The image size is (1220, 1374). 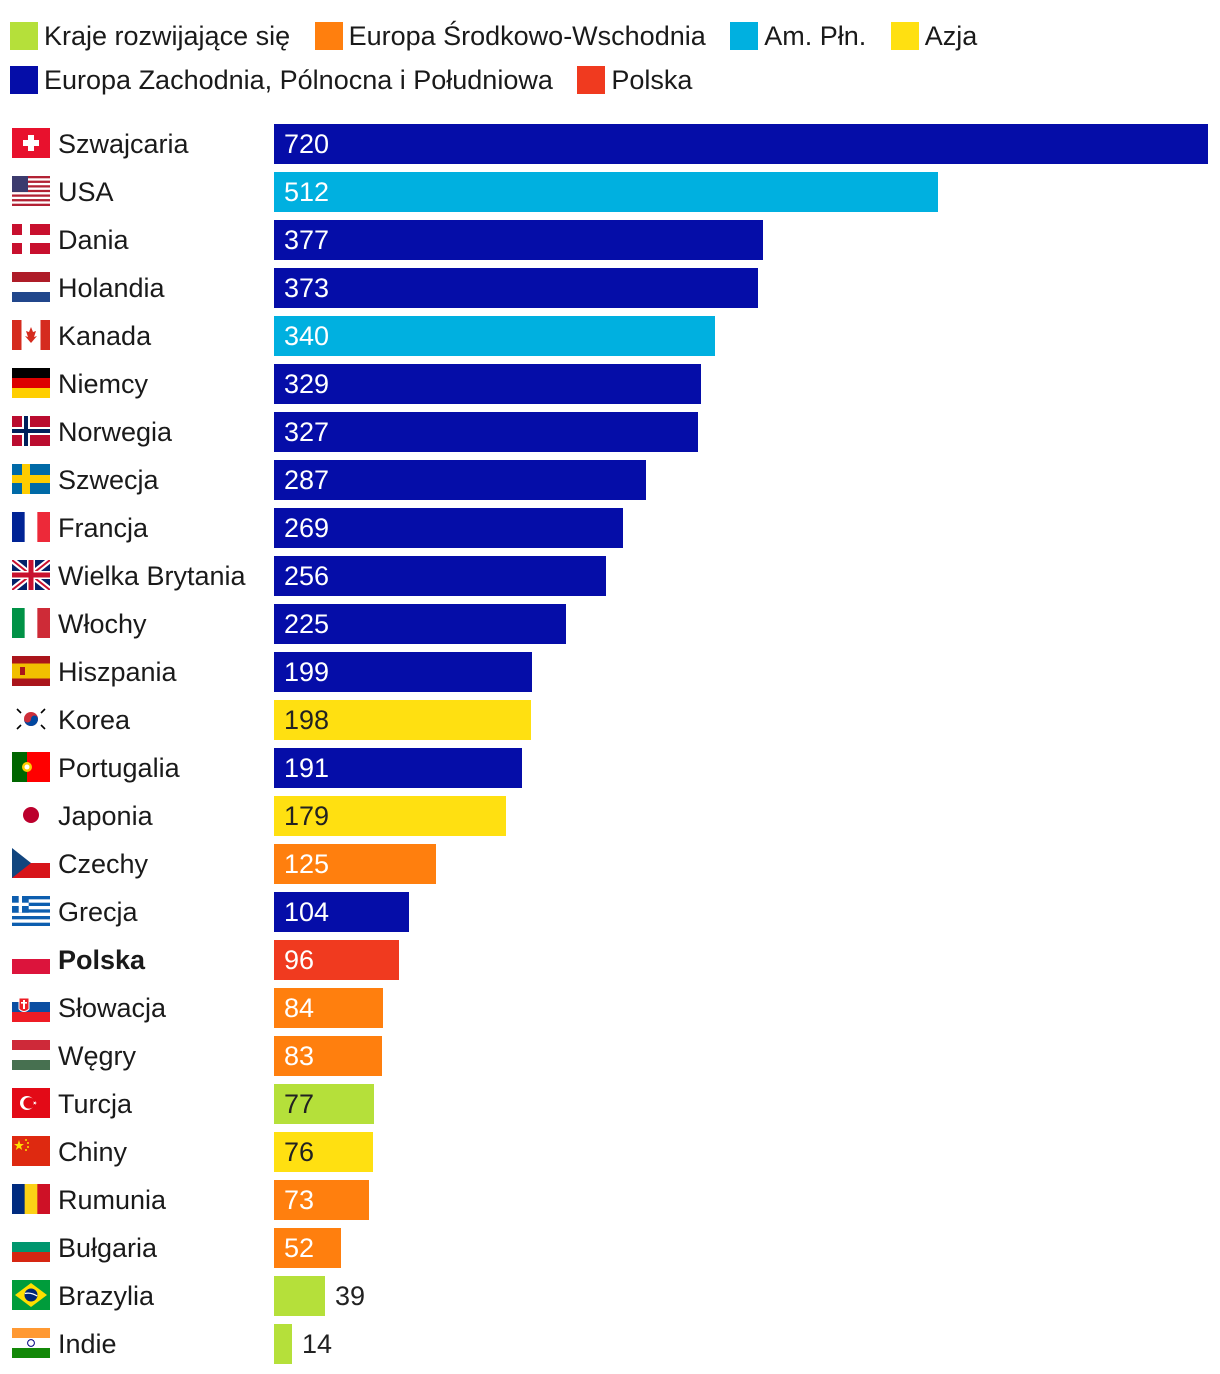 What do you see at coordinates (31, 1007) in the screenshot?
I see `flag-slovakia-icon` at bounding box center [31, 1007].